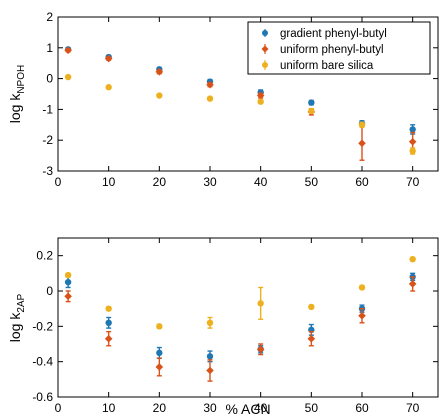  I want to click on legend-item-uniform-bare-silica: uniform bare silica, so click(318, 66).